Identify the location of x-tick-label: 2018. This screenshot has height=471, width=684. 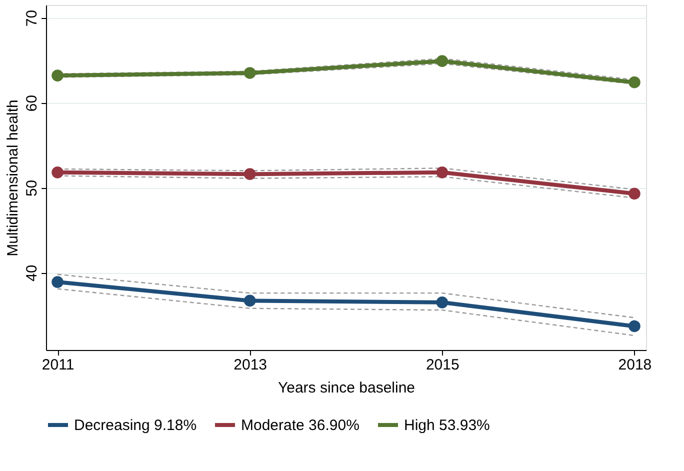
(635, 365).